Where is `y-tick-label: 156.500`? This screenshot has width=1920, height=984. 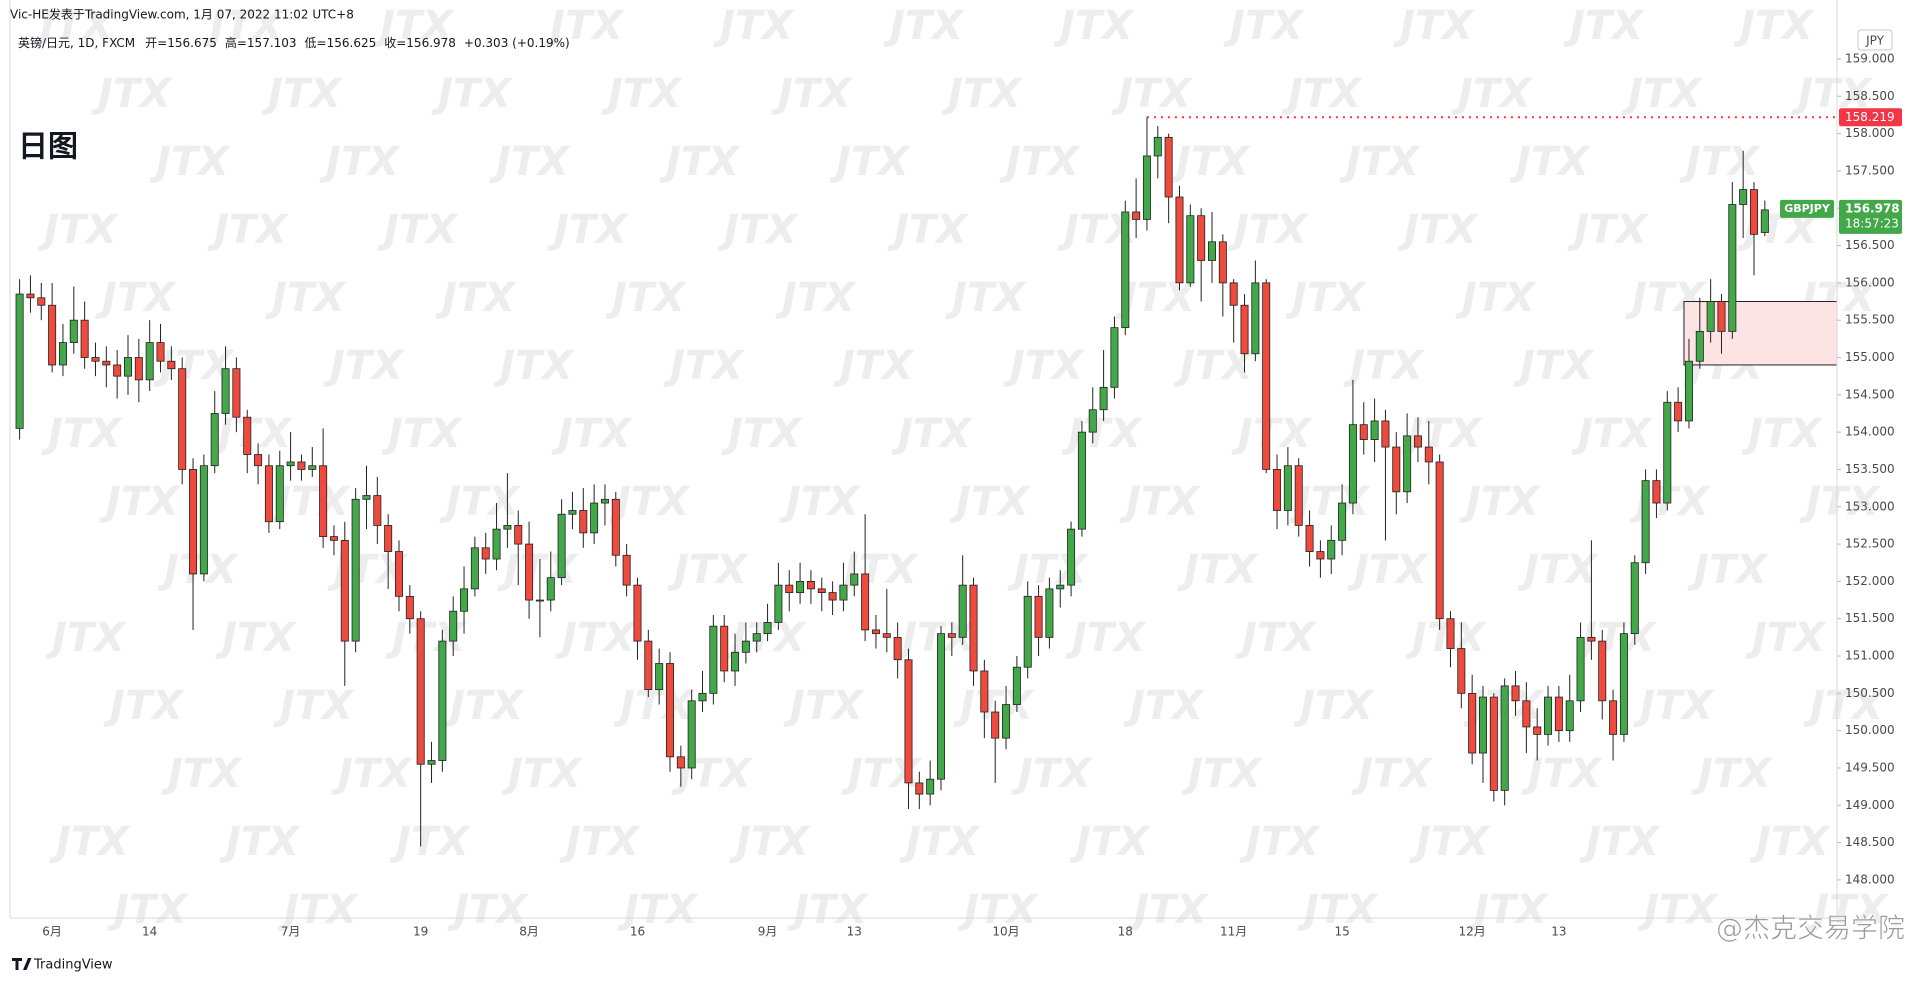 y-tick-label: 156.500 is located at coordinates (1870, 245).